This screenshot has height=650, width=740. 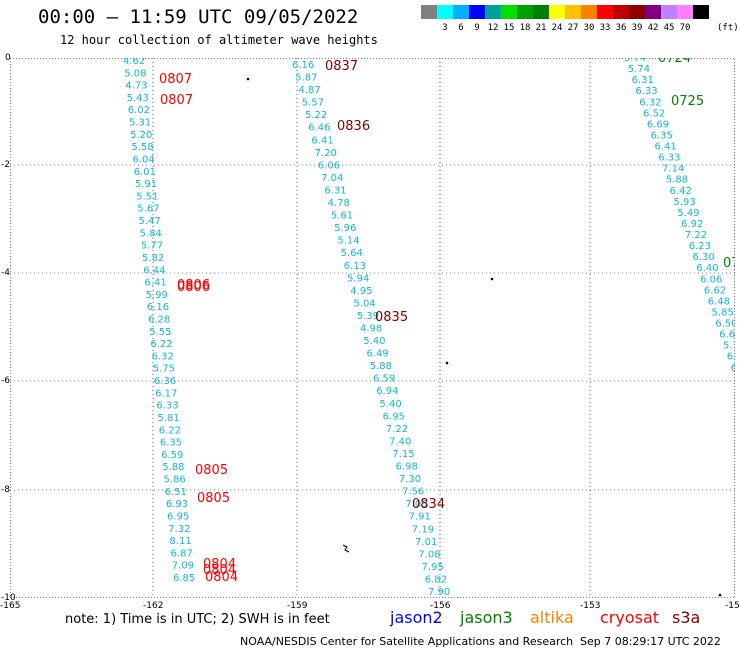 What do you see at coordinates (387, 391) in the screenshot?
I see `wave-height-label: 6.94` at bounding box center [387, 391].